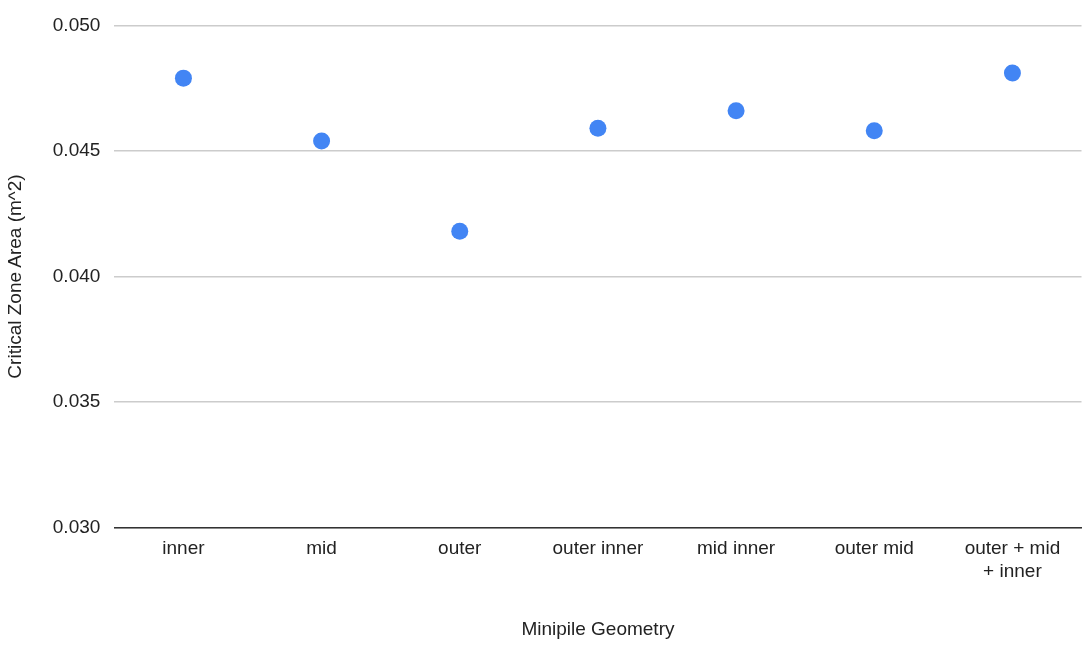 The width and height of the screenshot is (1090, 655). I want to click on x-axis-title: Minipile Geometry, so click(598, 628).